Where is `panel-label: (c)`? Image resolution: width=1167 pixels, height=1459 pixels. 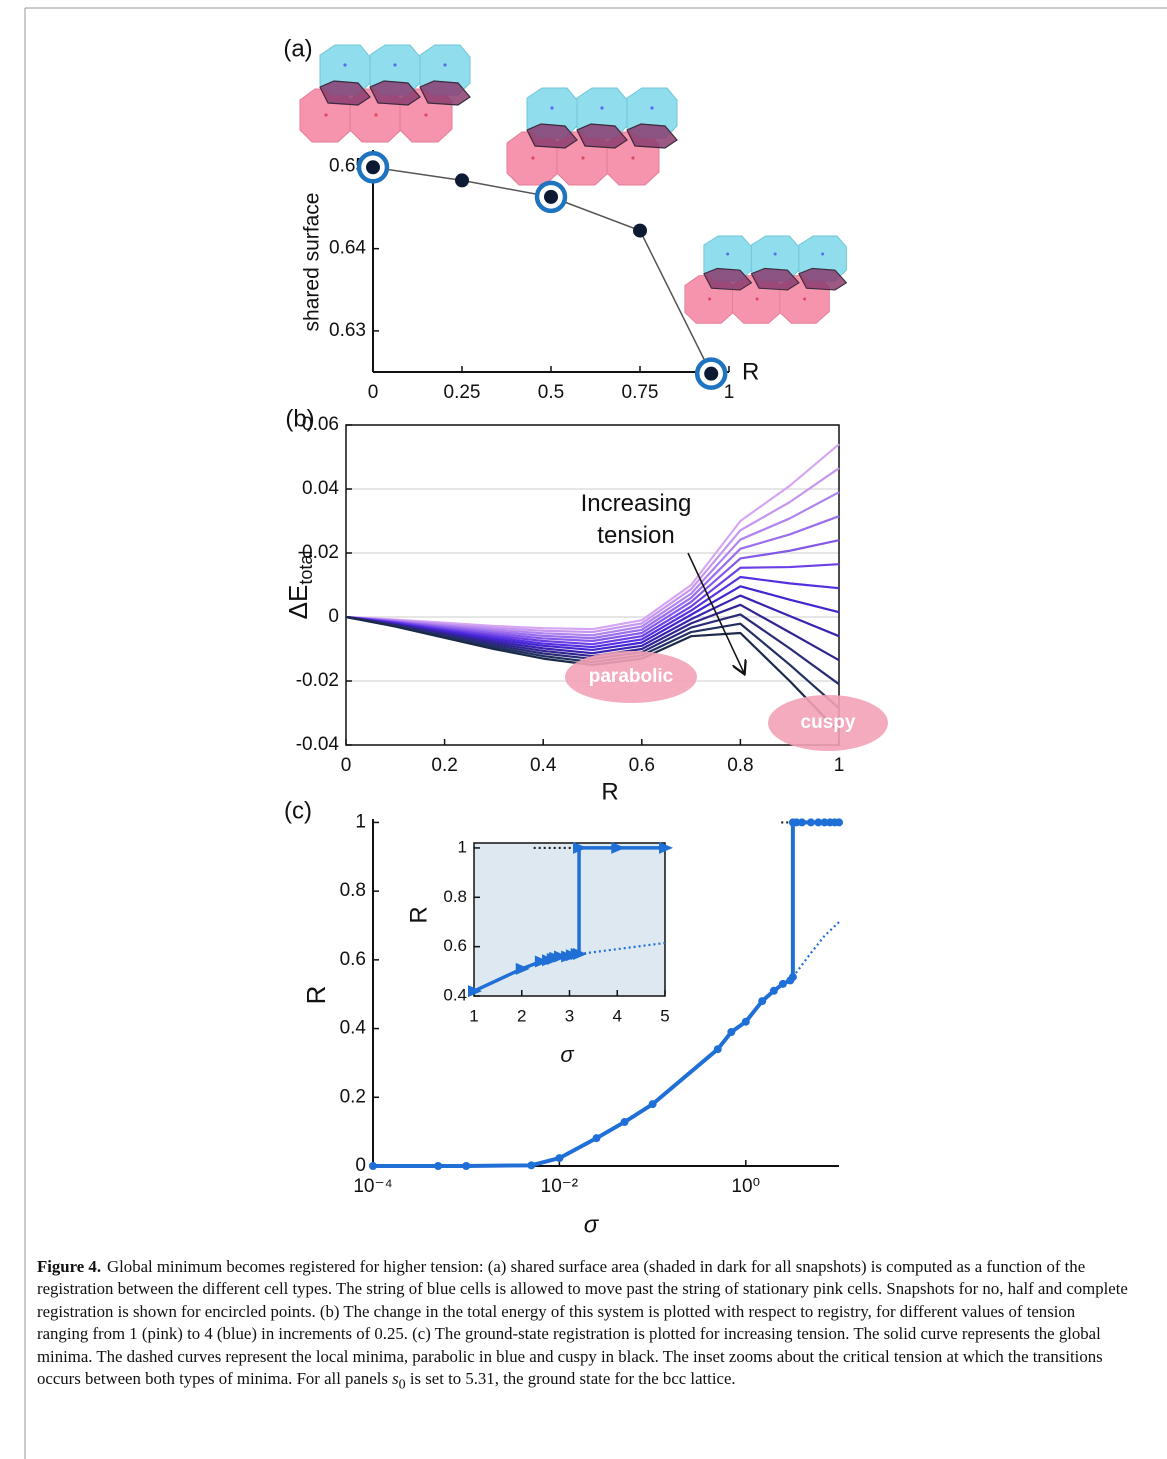
panel-label: (c) is located at coordinates (298, 810).